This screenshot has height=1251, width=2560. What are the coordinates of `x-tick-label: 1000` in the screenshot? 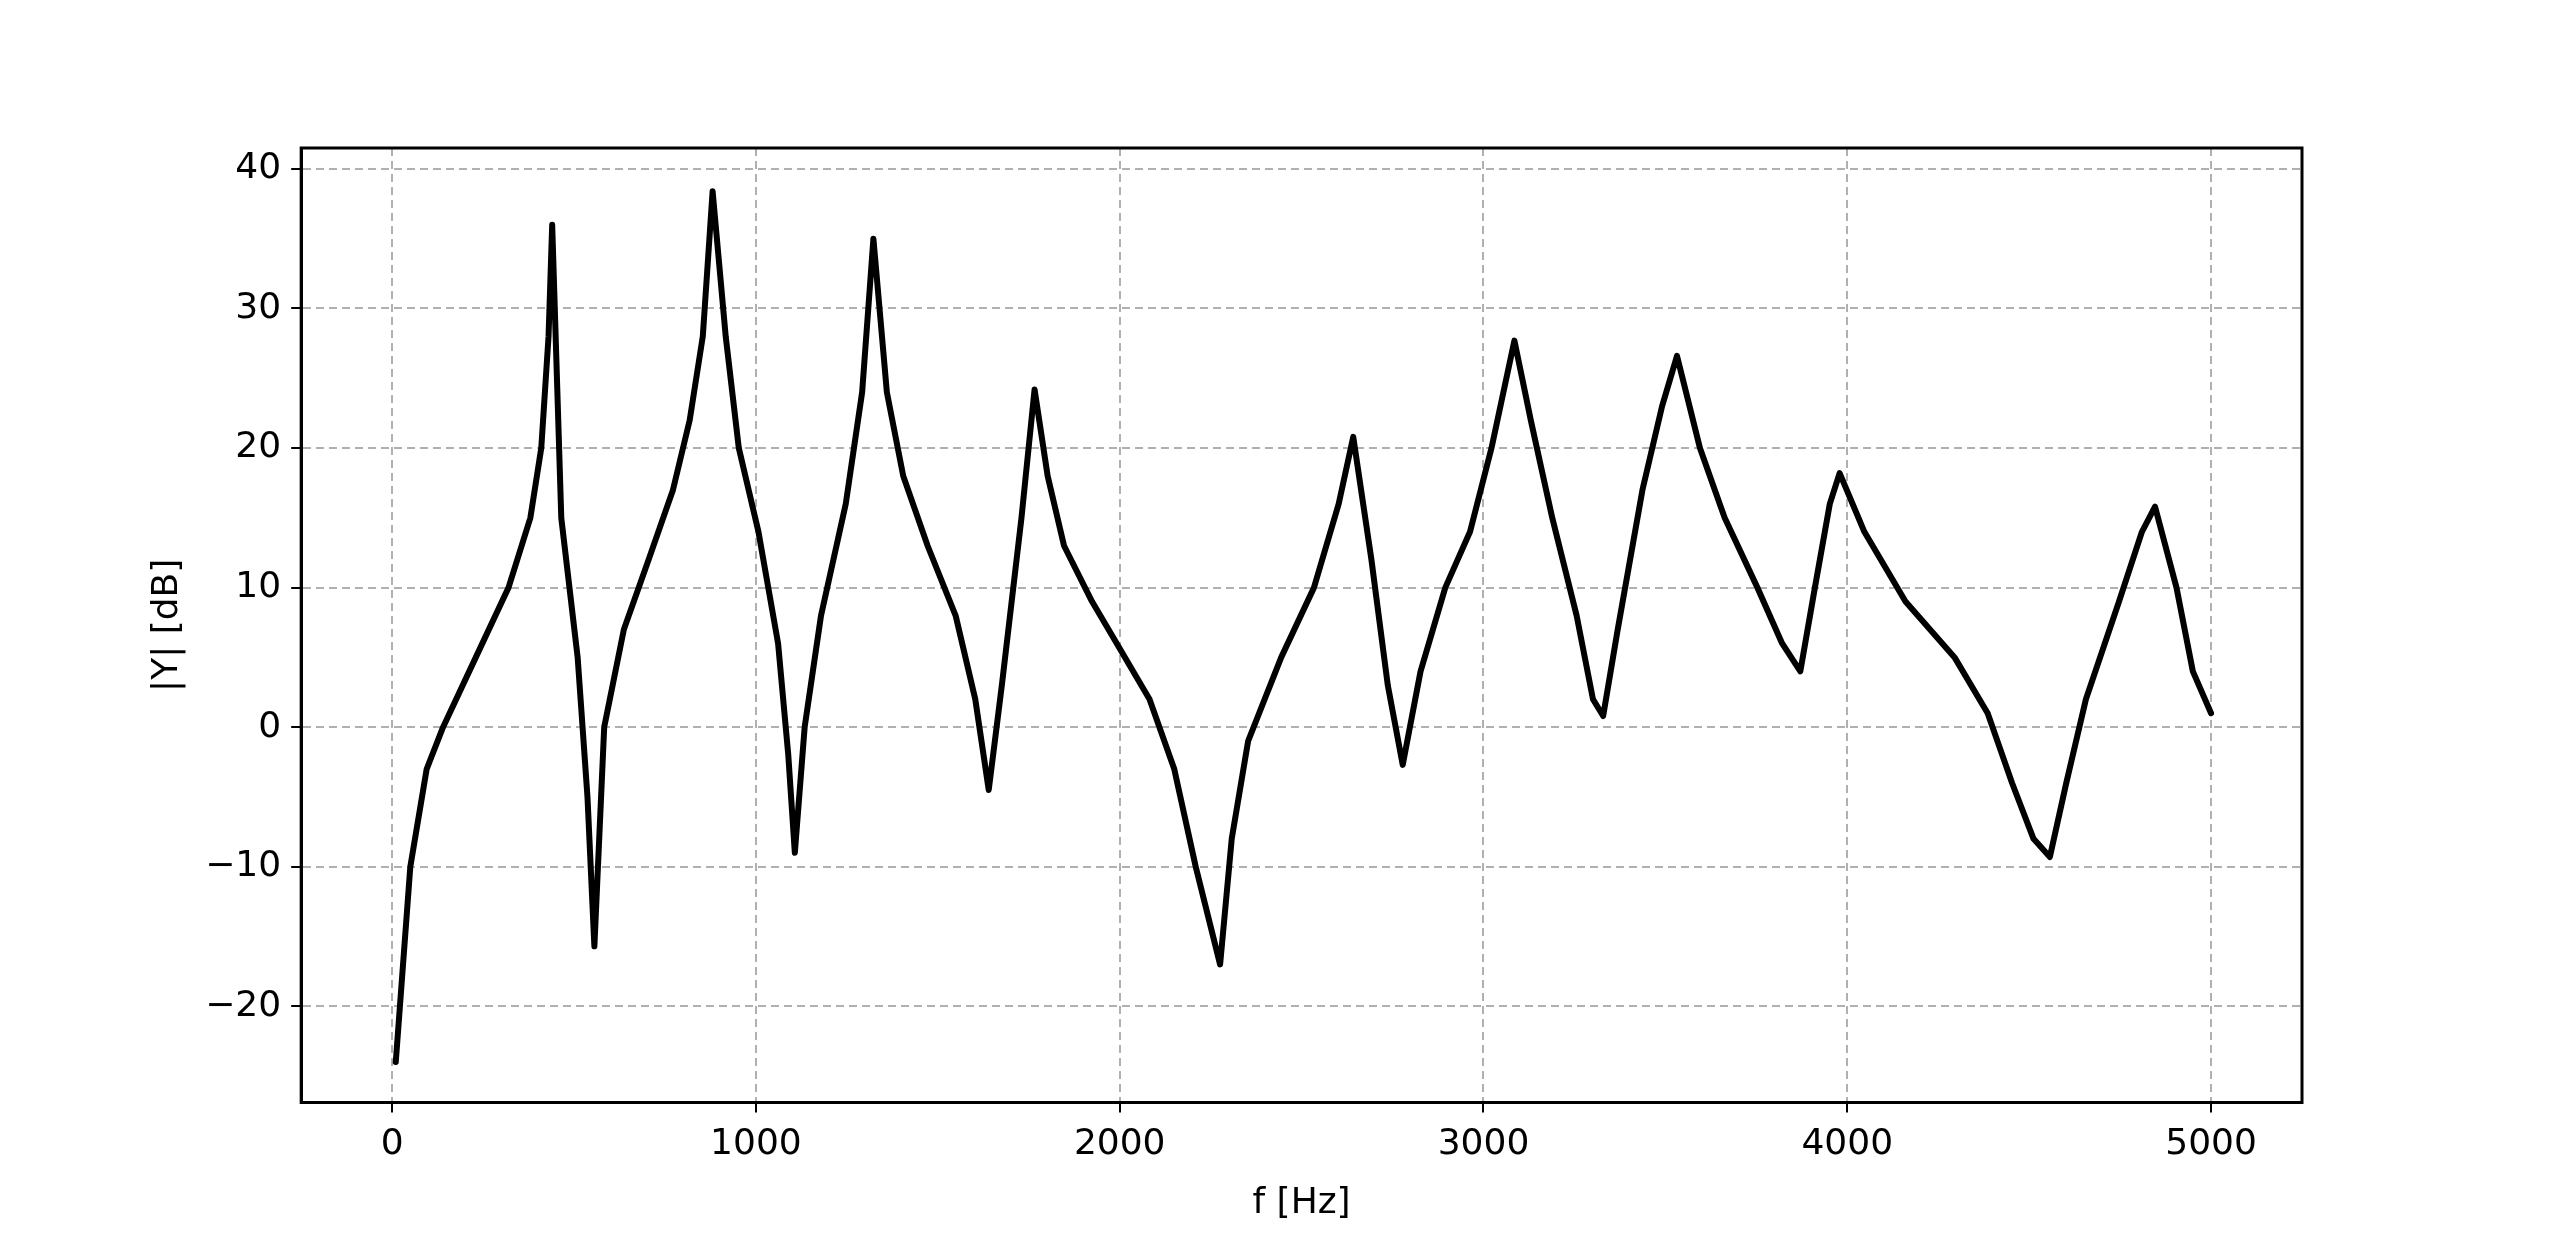 It's located at (756, 1141).